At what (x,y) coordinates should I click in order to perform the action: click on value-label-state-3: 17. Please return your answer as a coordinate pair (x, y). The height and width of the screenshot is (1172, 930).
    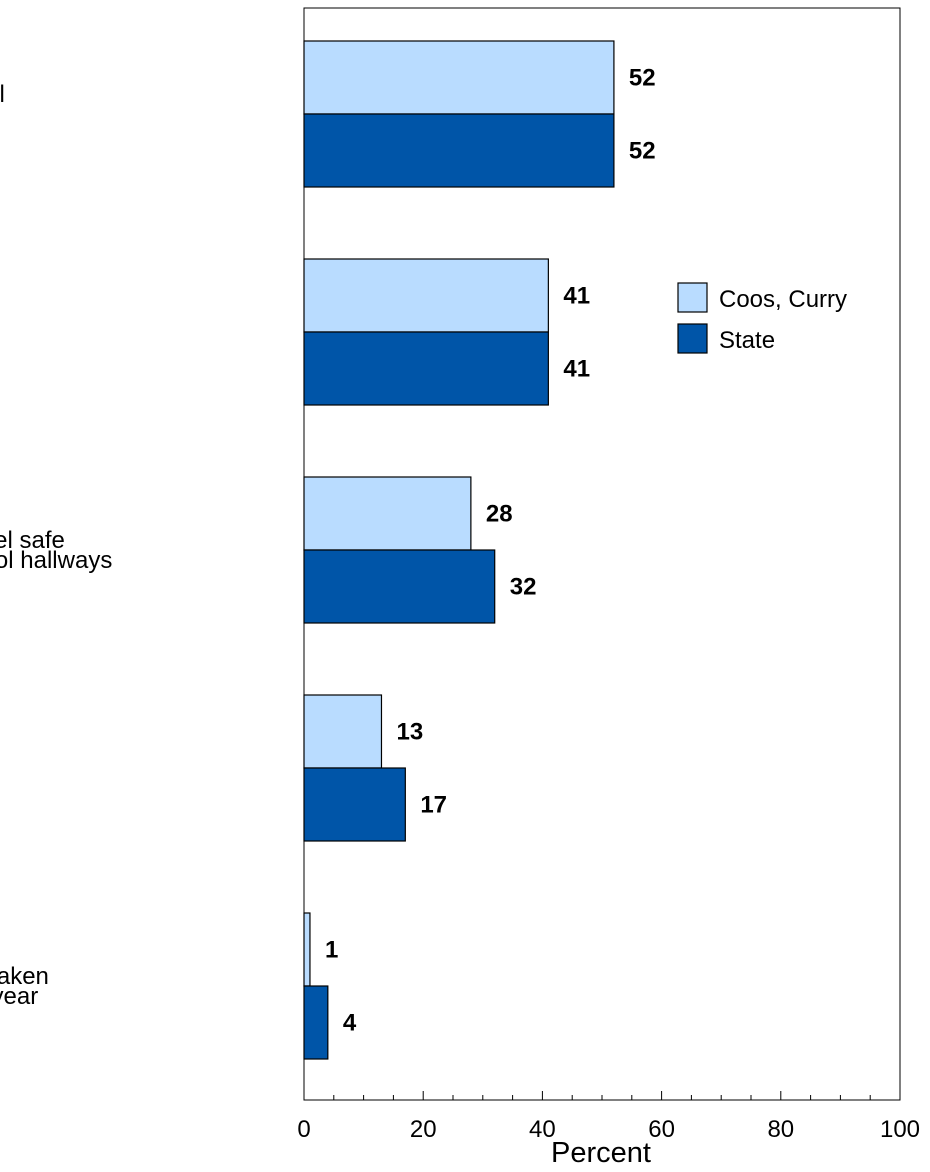
    Looking at the image, I should click on (433, 805).